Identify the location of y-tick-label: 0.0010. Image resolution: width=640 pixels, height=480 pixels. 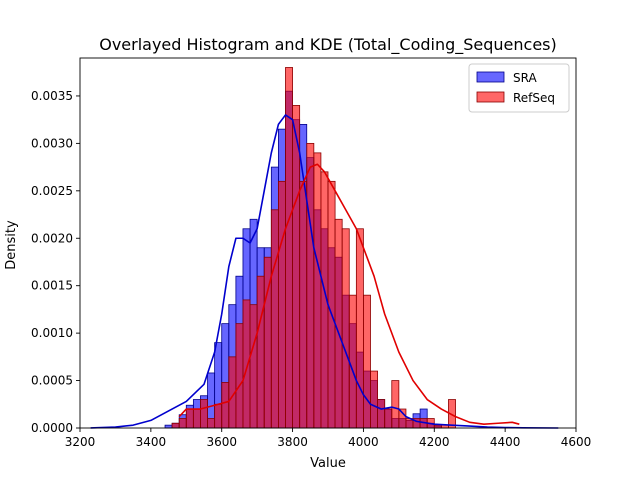
(52, 333).